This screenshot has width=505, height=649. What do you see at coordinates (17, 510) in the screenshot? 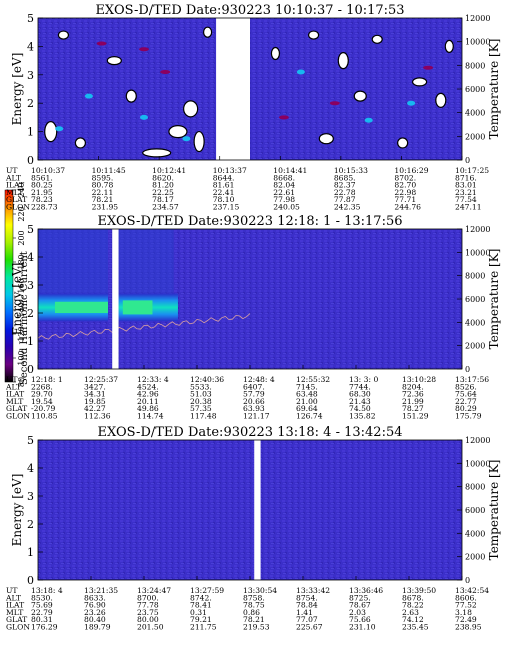
I see `energy-axis-label: Energy [eV]` at bounding box center [17, 510].